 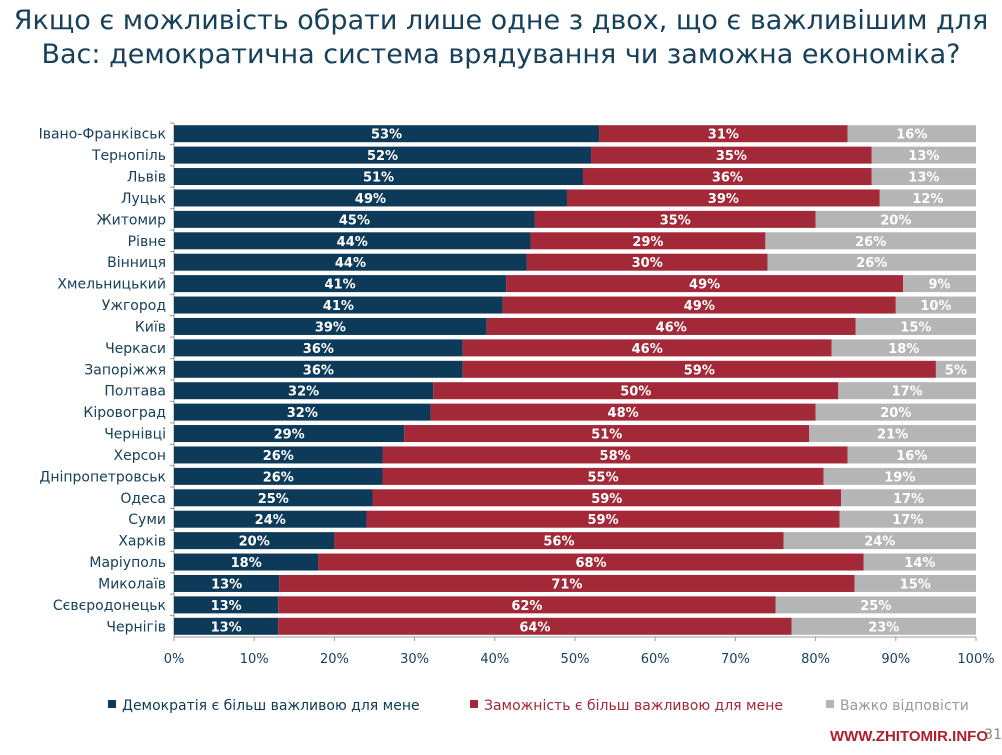 What do you see at coordinates (109, 606) in the screenshot?
I see `category-label: Сєвєродонецьк` at bounding box center [109, 606].